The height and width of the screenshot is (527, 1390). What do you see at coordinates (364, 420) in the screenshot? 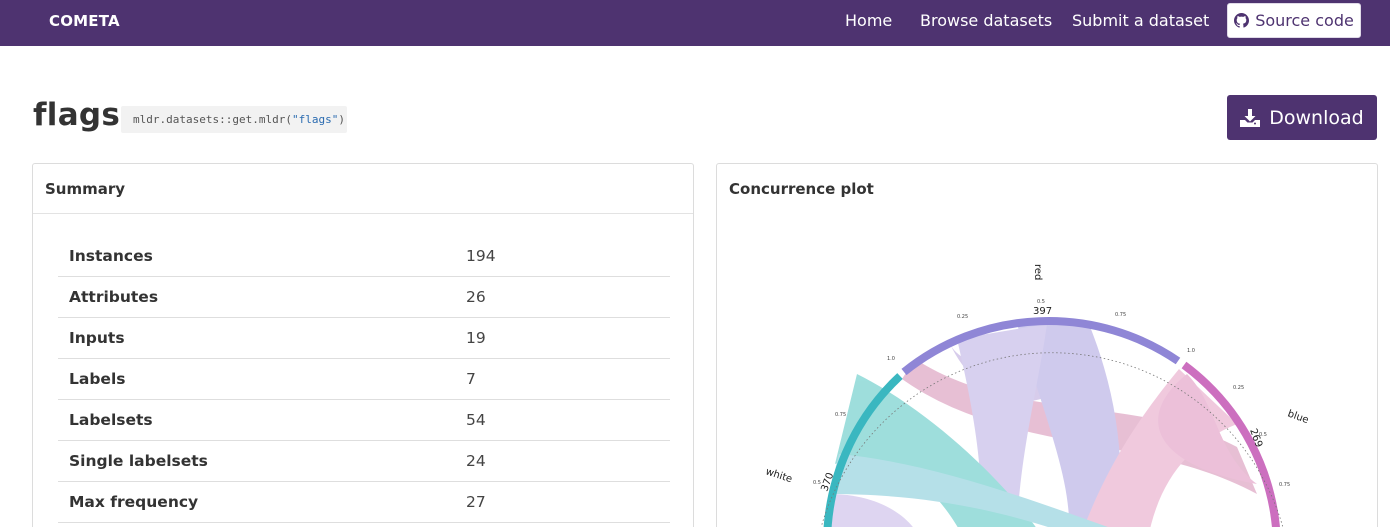
I see `table-row: Labelsets 54` at bounding box center [364, 420].